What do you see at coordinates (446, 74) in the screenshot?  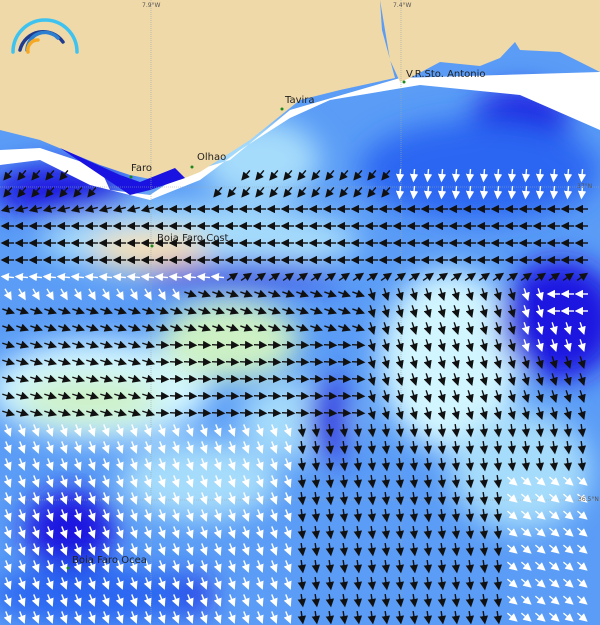 I see `place-label-vrsa: V.R.Sto. Antonio` at bounding box center [446, 74].